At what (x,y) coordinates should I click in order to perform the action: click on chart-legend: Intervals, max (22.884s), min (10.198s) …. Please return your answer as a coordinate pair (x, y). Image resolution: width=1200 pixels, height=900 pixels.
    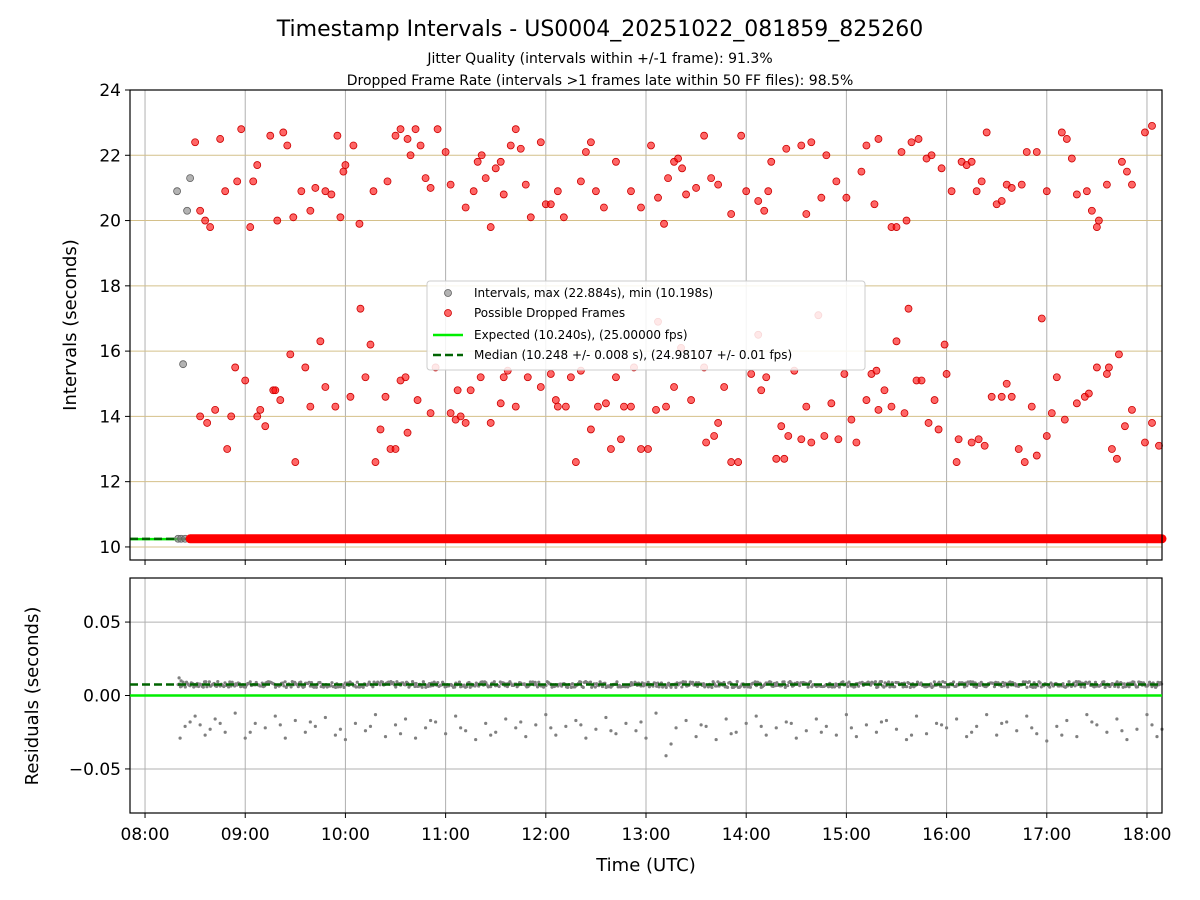
    Looking at the image, I should click on (646, 325).